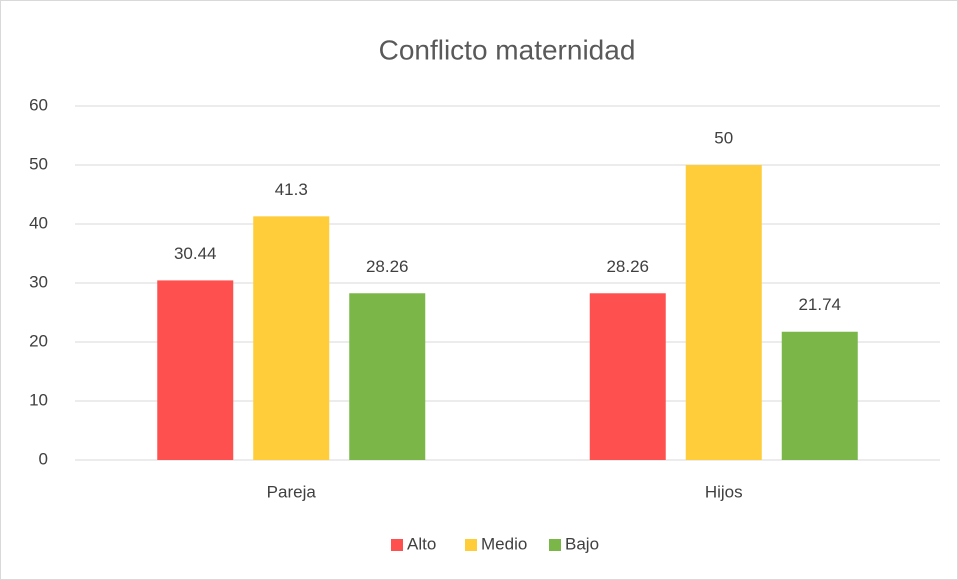 This screenshot has height=580, width=958. What do you see at coordinates (291, 189) in the screenshot?
I see `data-label: 41.3` at bounding box center [291, 189].